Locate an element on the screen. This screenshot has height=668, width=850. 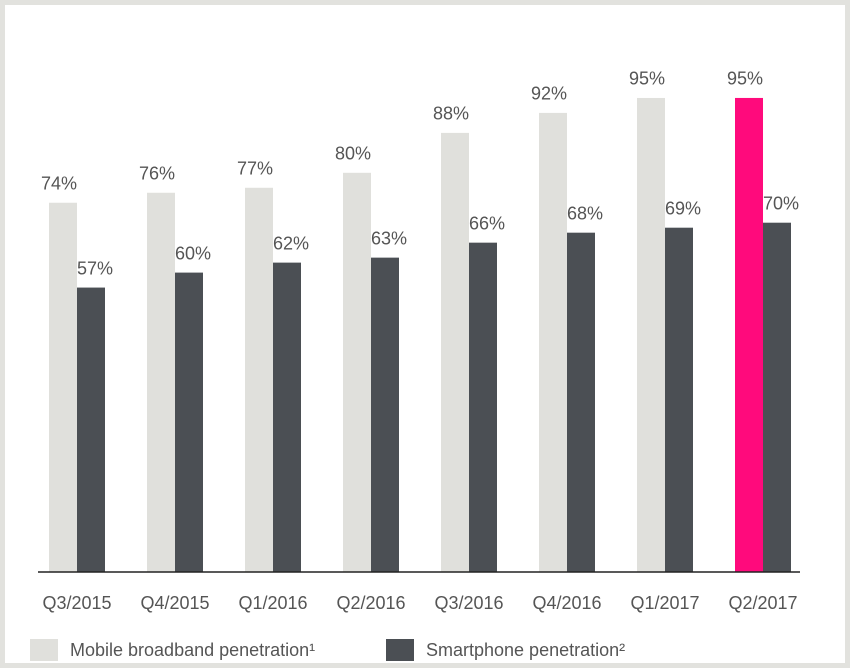
value-label: 77% is located at coordinates (255, 169).